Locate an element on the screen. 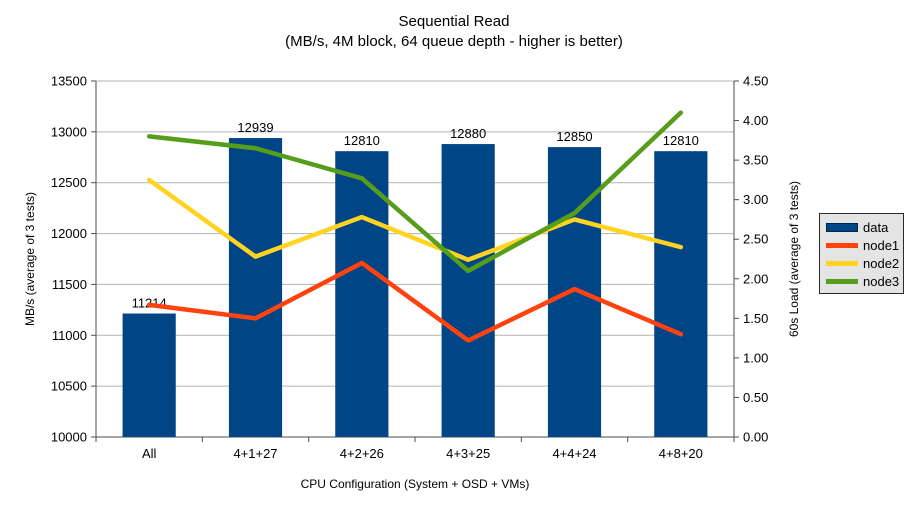 The width and height of the screenshot is (908, 511). y-tick-label-right: 3.00 is located at coordinates (755, 199).